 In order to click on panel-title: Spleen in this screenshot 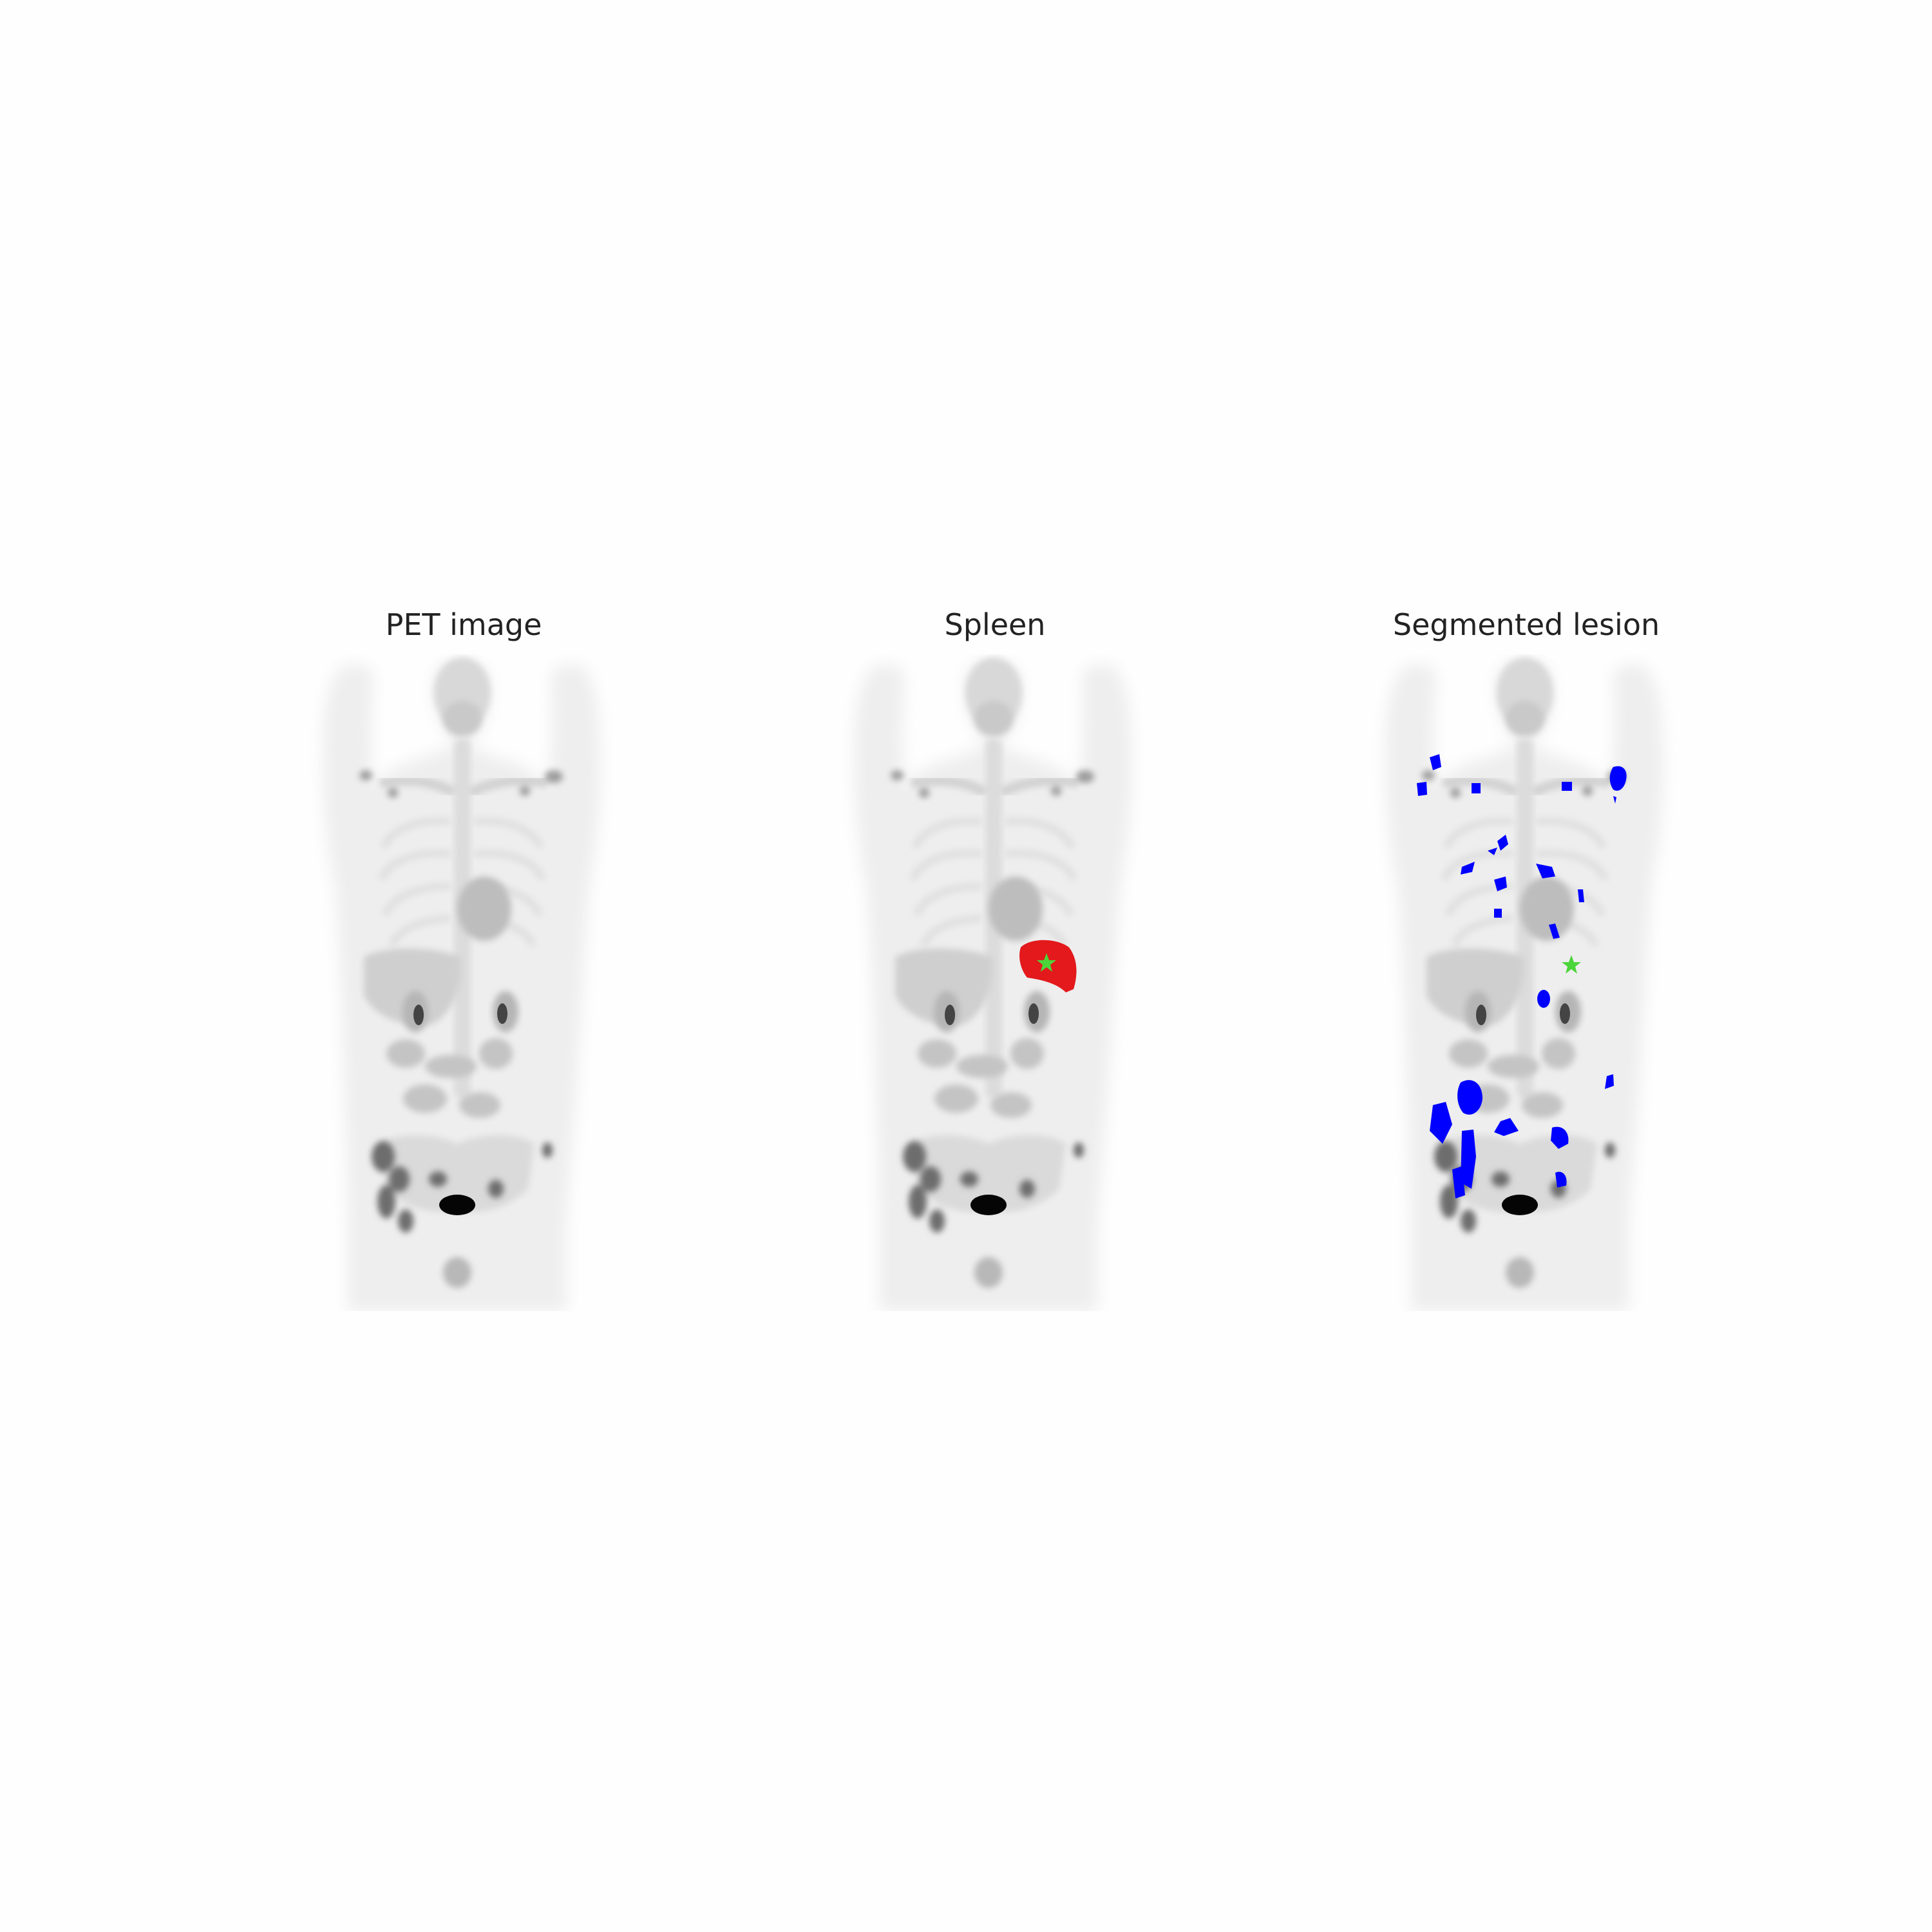, I will do `click(995, 624)`.